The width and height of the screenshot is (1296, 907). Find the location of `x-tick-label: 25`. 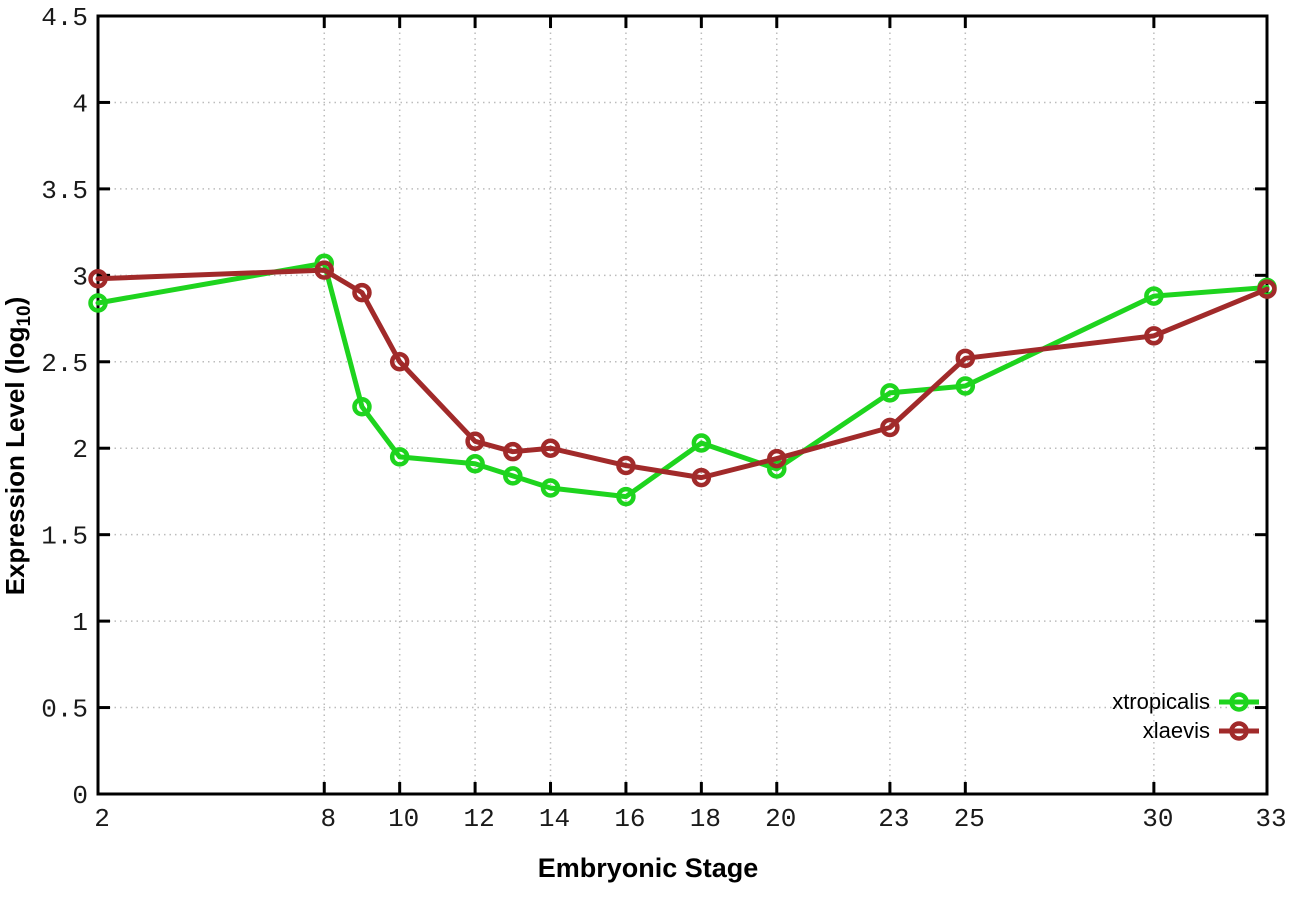

x-tick-label: 25 is located at coordinates (969, 819).